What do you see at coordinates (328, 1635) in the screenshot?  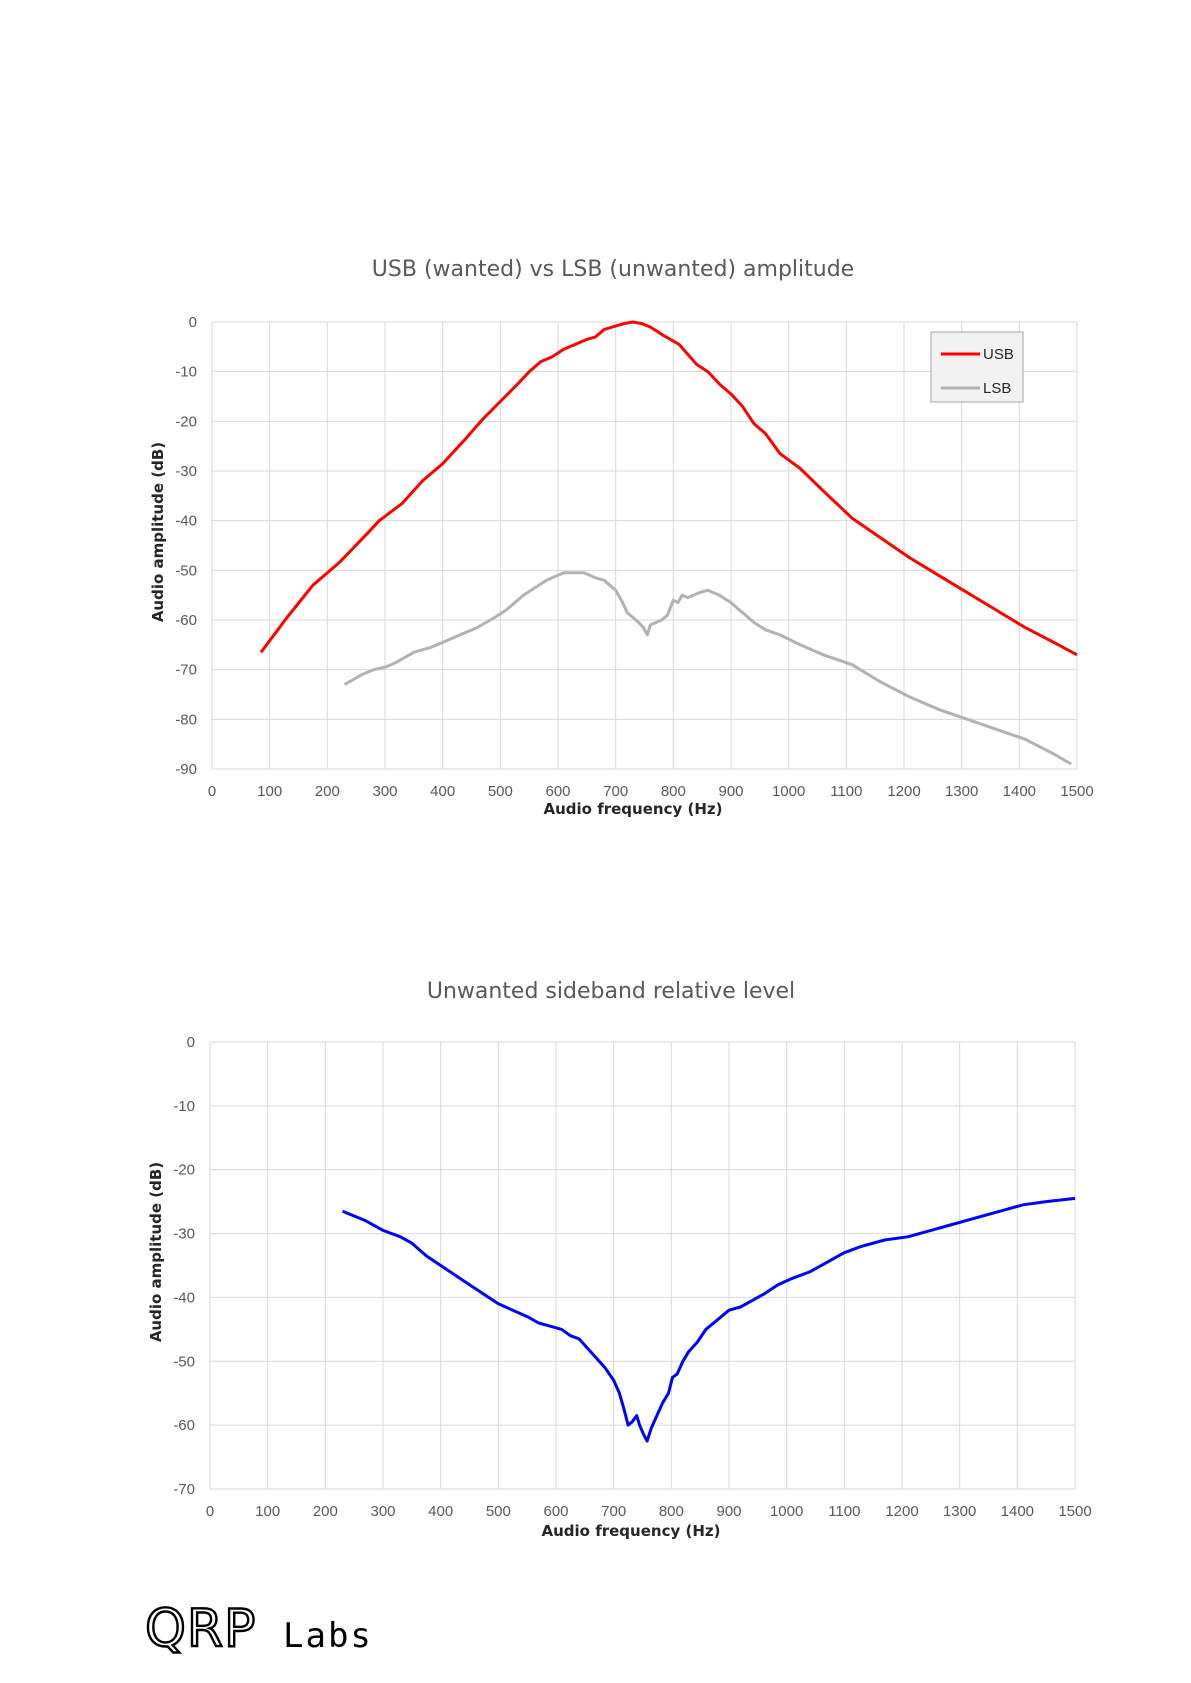 I see `logo-labs: Labs` at bounding box center [328, 1635].